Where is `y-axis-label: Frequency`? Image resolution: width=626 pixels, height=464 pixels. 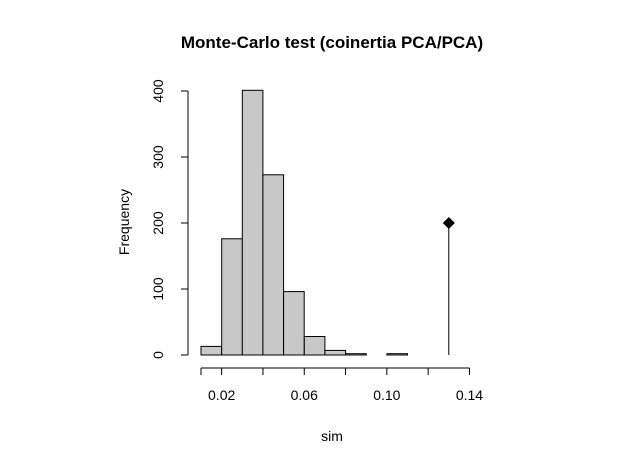 y-axis-label: Frequency is located at coordinates (124, 222).